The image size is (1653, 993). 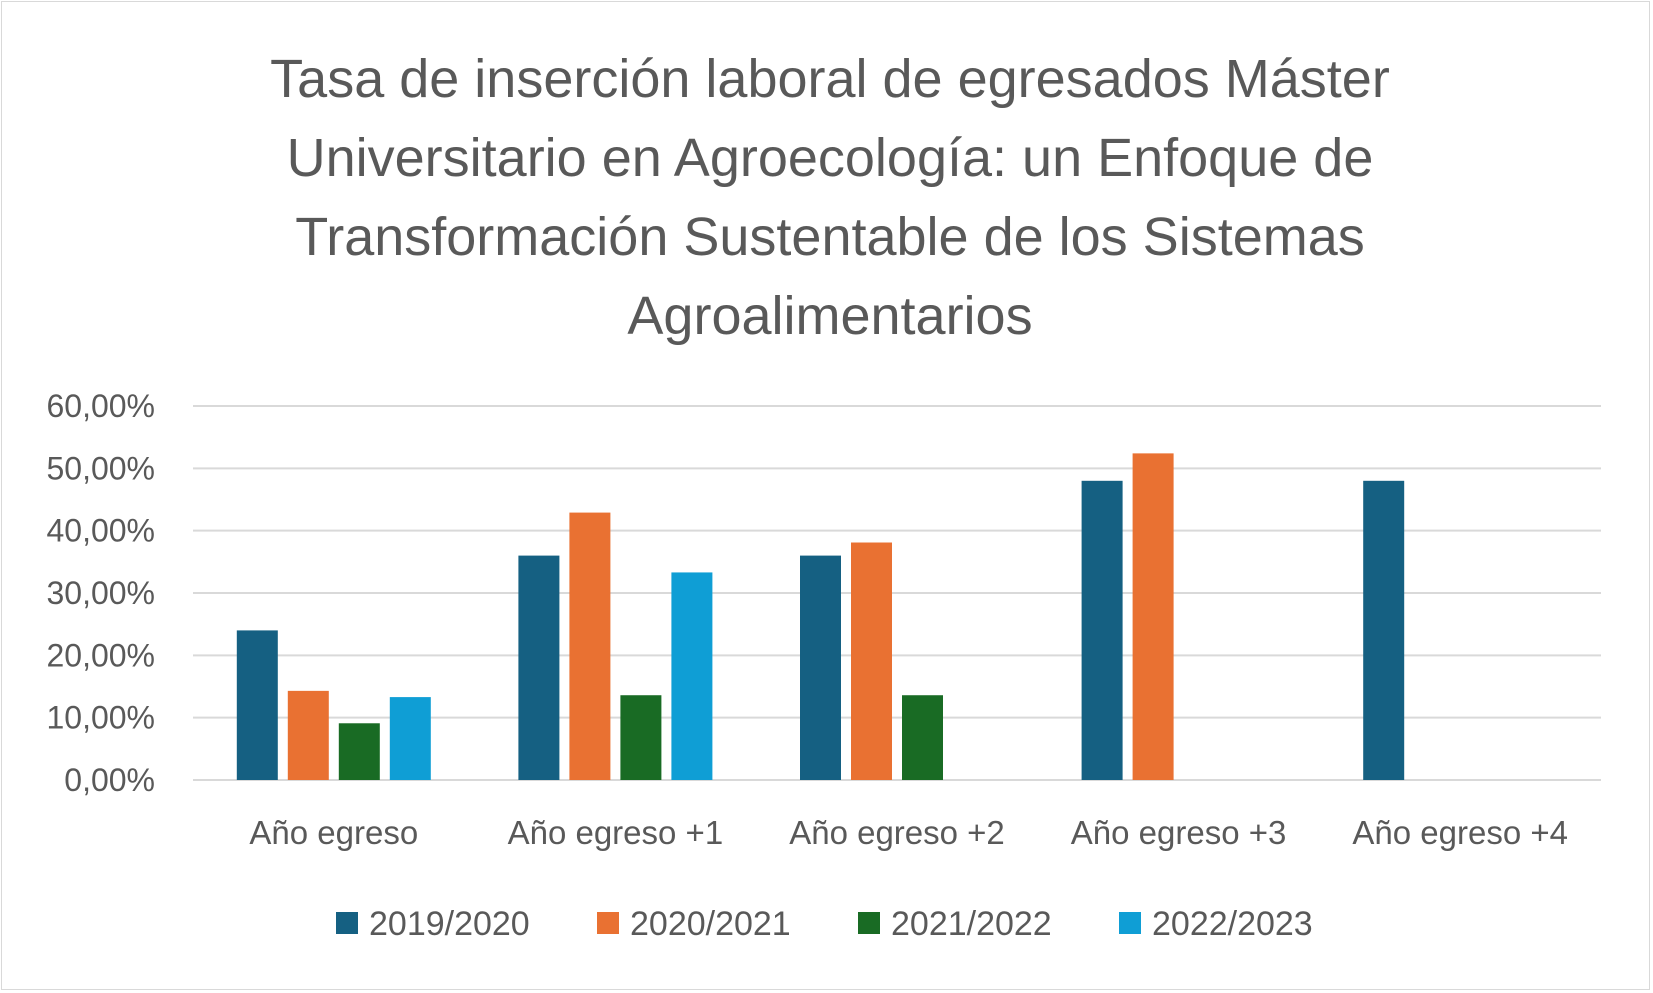 I want to click on chart-title-line: Agroalimentarios, so click(x=830, y=316).